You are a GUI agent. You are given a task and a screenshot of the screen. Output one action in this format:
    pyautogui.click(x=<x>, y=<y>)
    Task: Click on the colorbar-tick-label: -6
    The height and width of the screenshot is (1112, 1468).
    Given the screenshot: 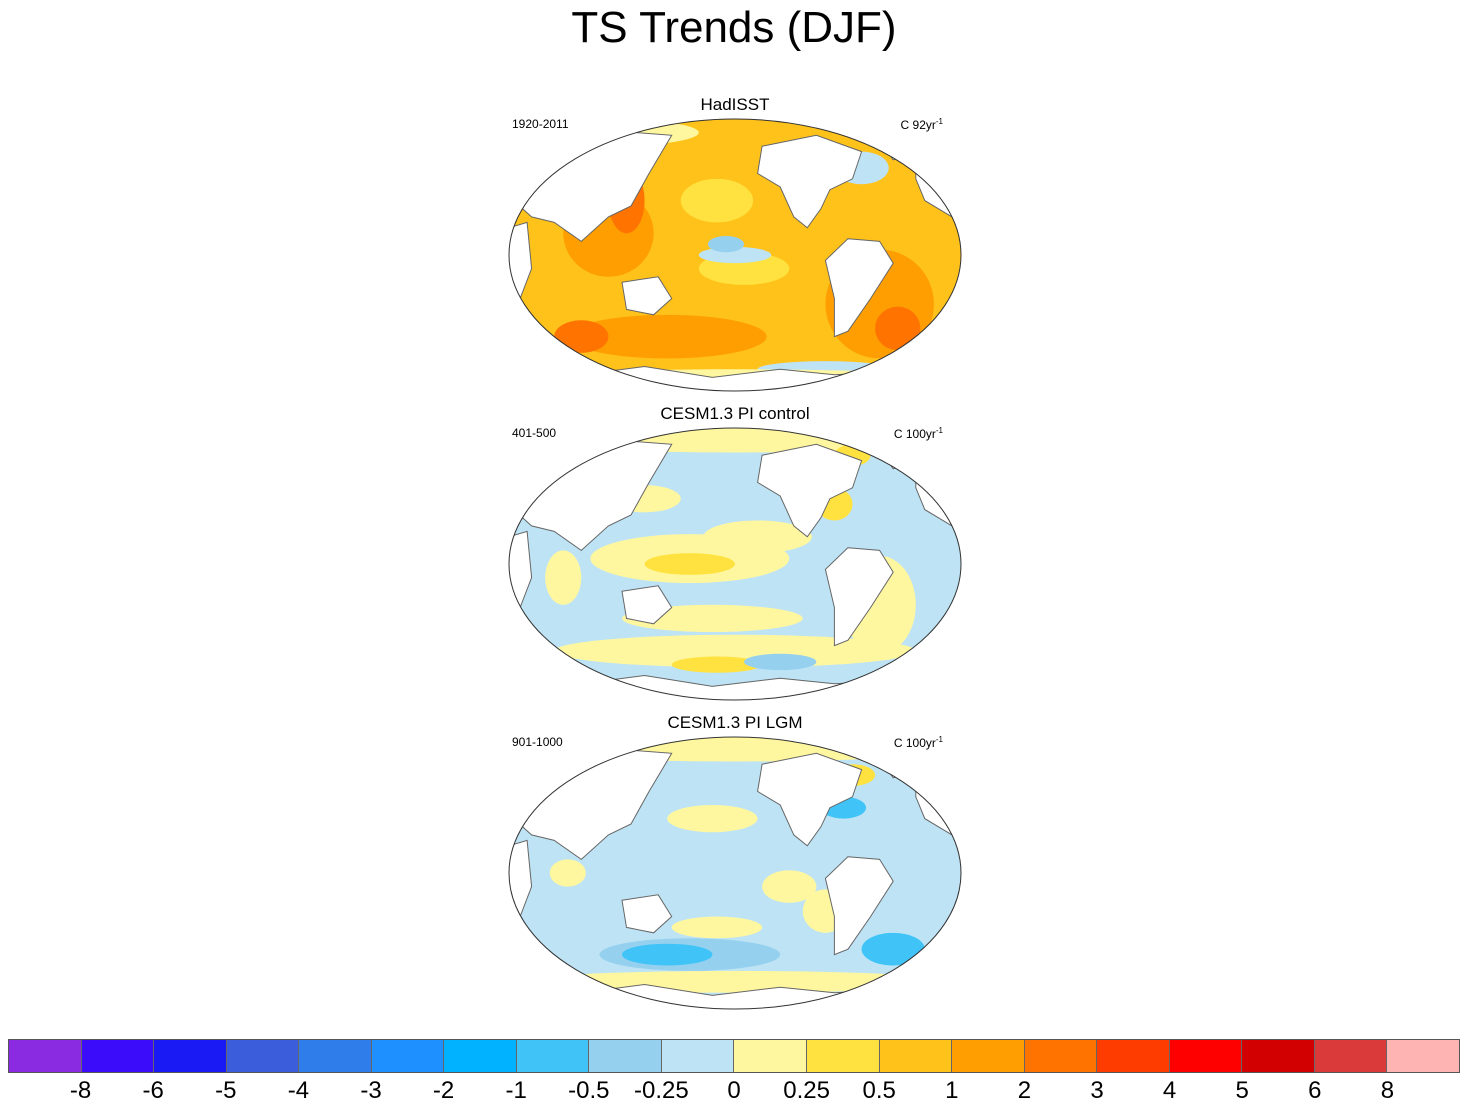 What is the action you would take?
    pyautogui.click(x=153, y=1090)
    